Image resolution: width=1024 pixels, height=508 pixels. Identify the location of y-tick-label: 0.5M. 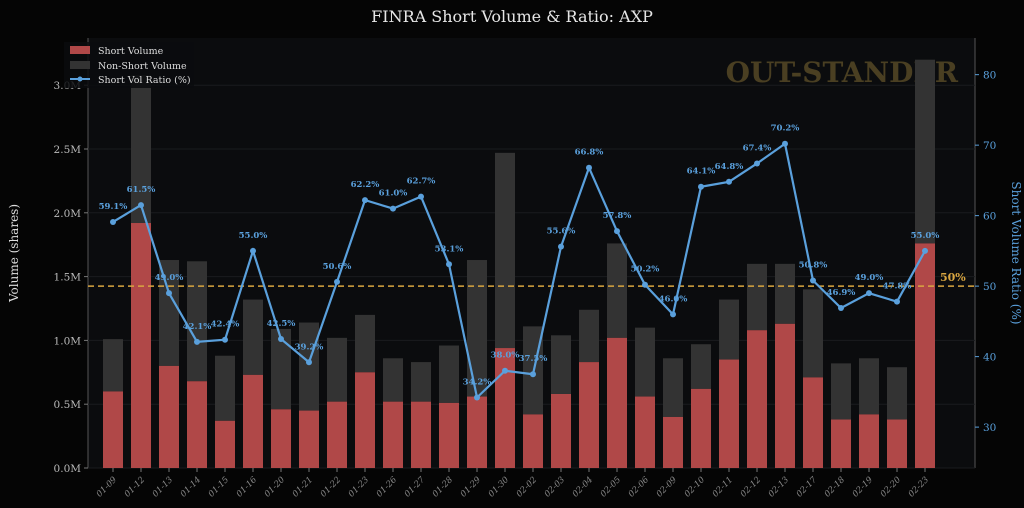
(68, 405).